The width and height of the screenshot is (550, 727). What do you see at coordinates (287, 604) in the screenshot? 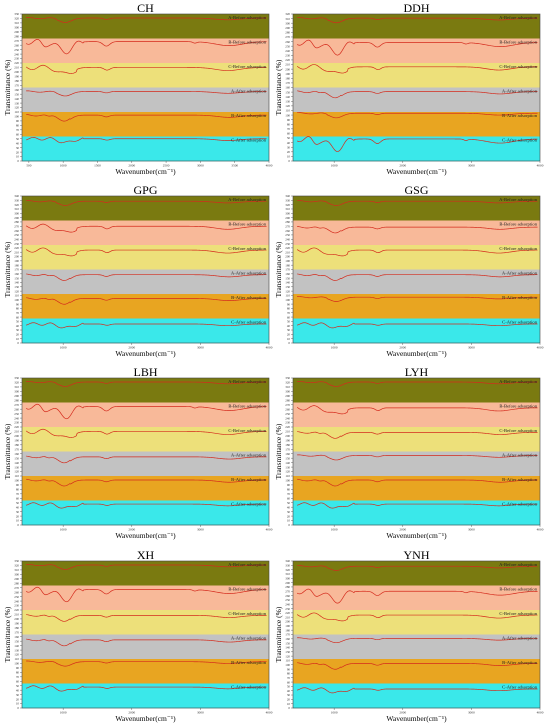
I see `y-tick-label: 240` at bounding box center [287, 604].